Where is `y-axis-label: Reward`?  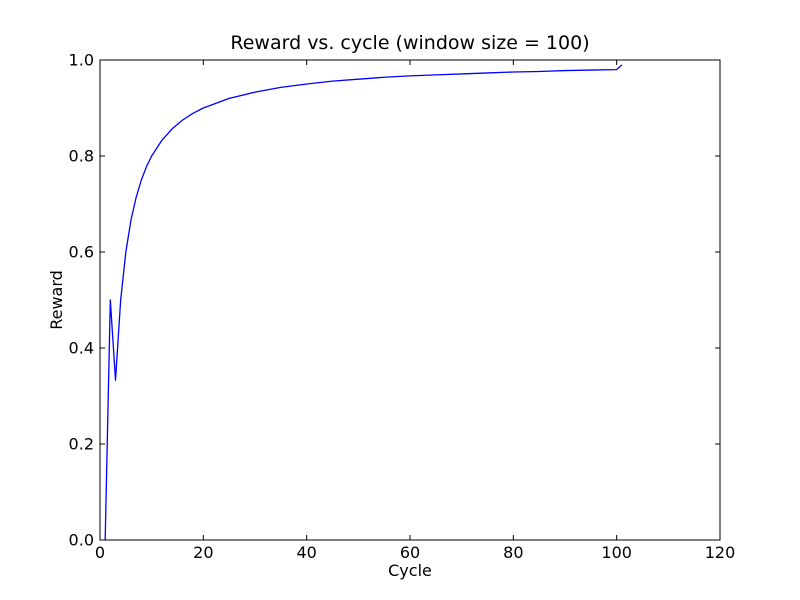 y-axis-label: Reward is located at coordinates (56, 300).